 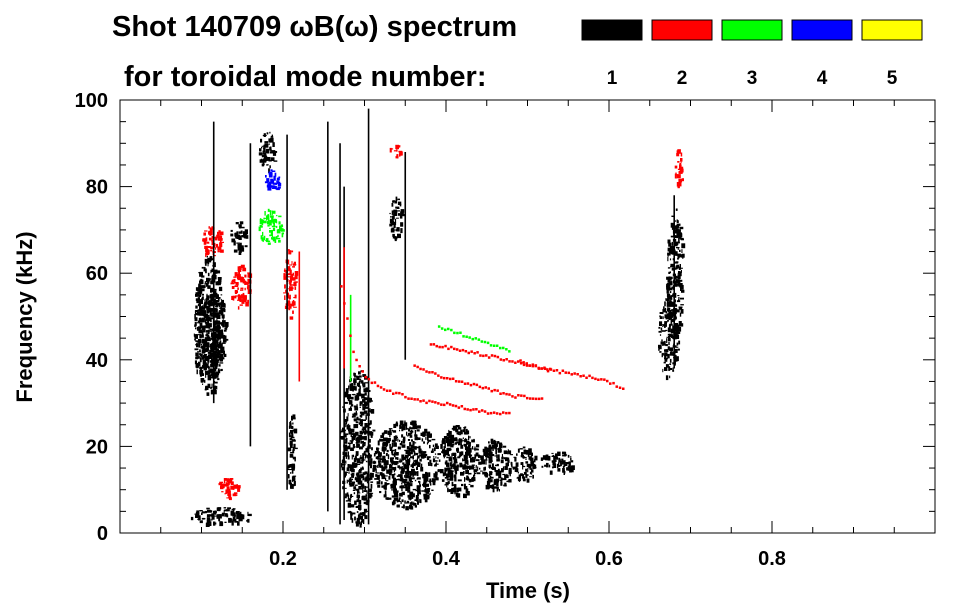 I want to click on mode-4-pixel, so click(x=278, y=179).